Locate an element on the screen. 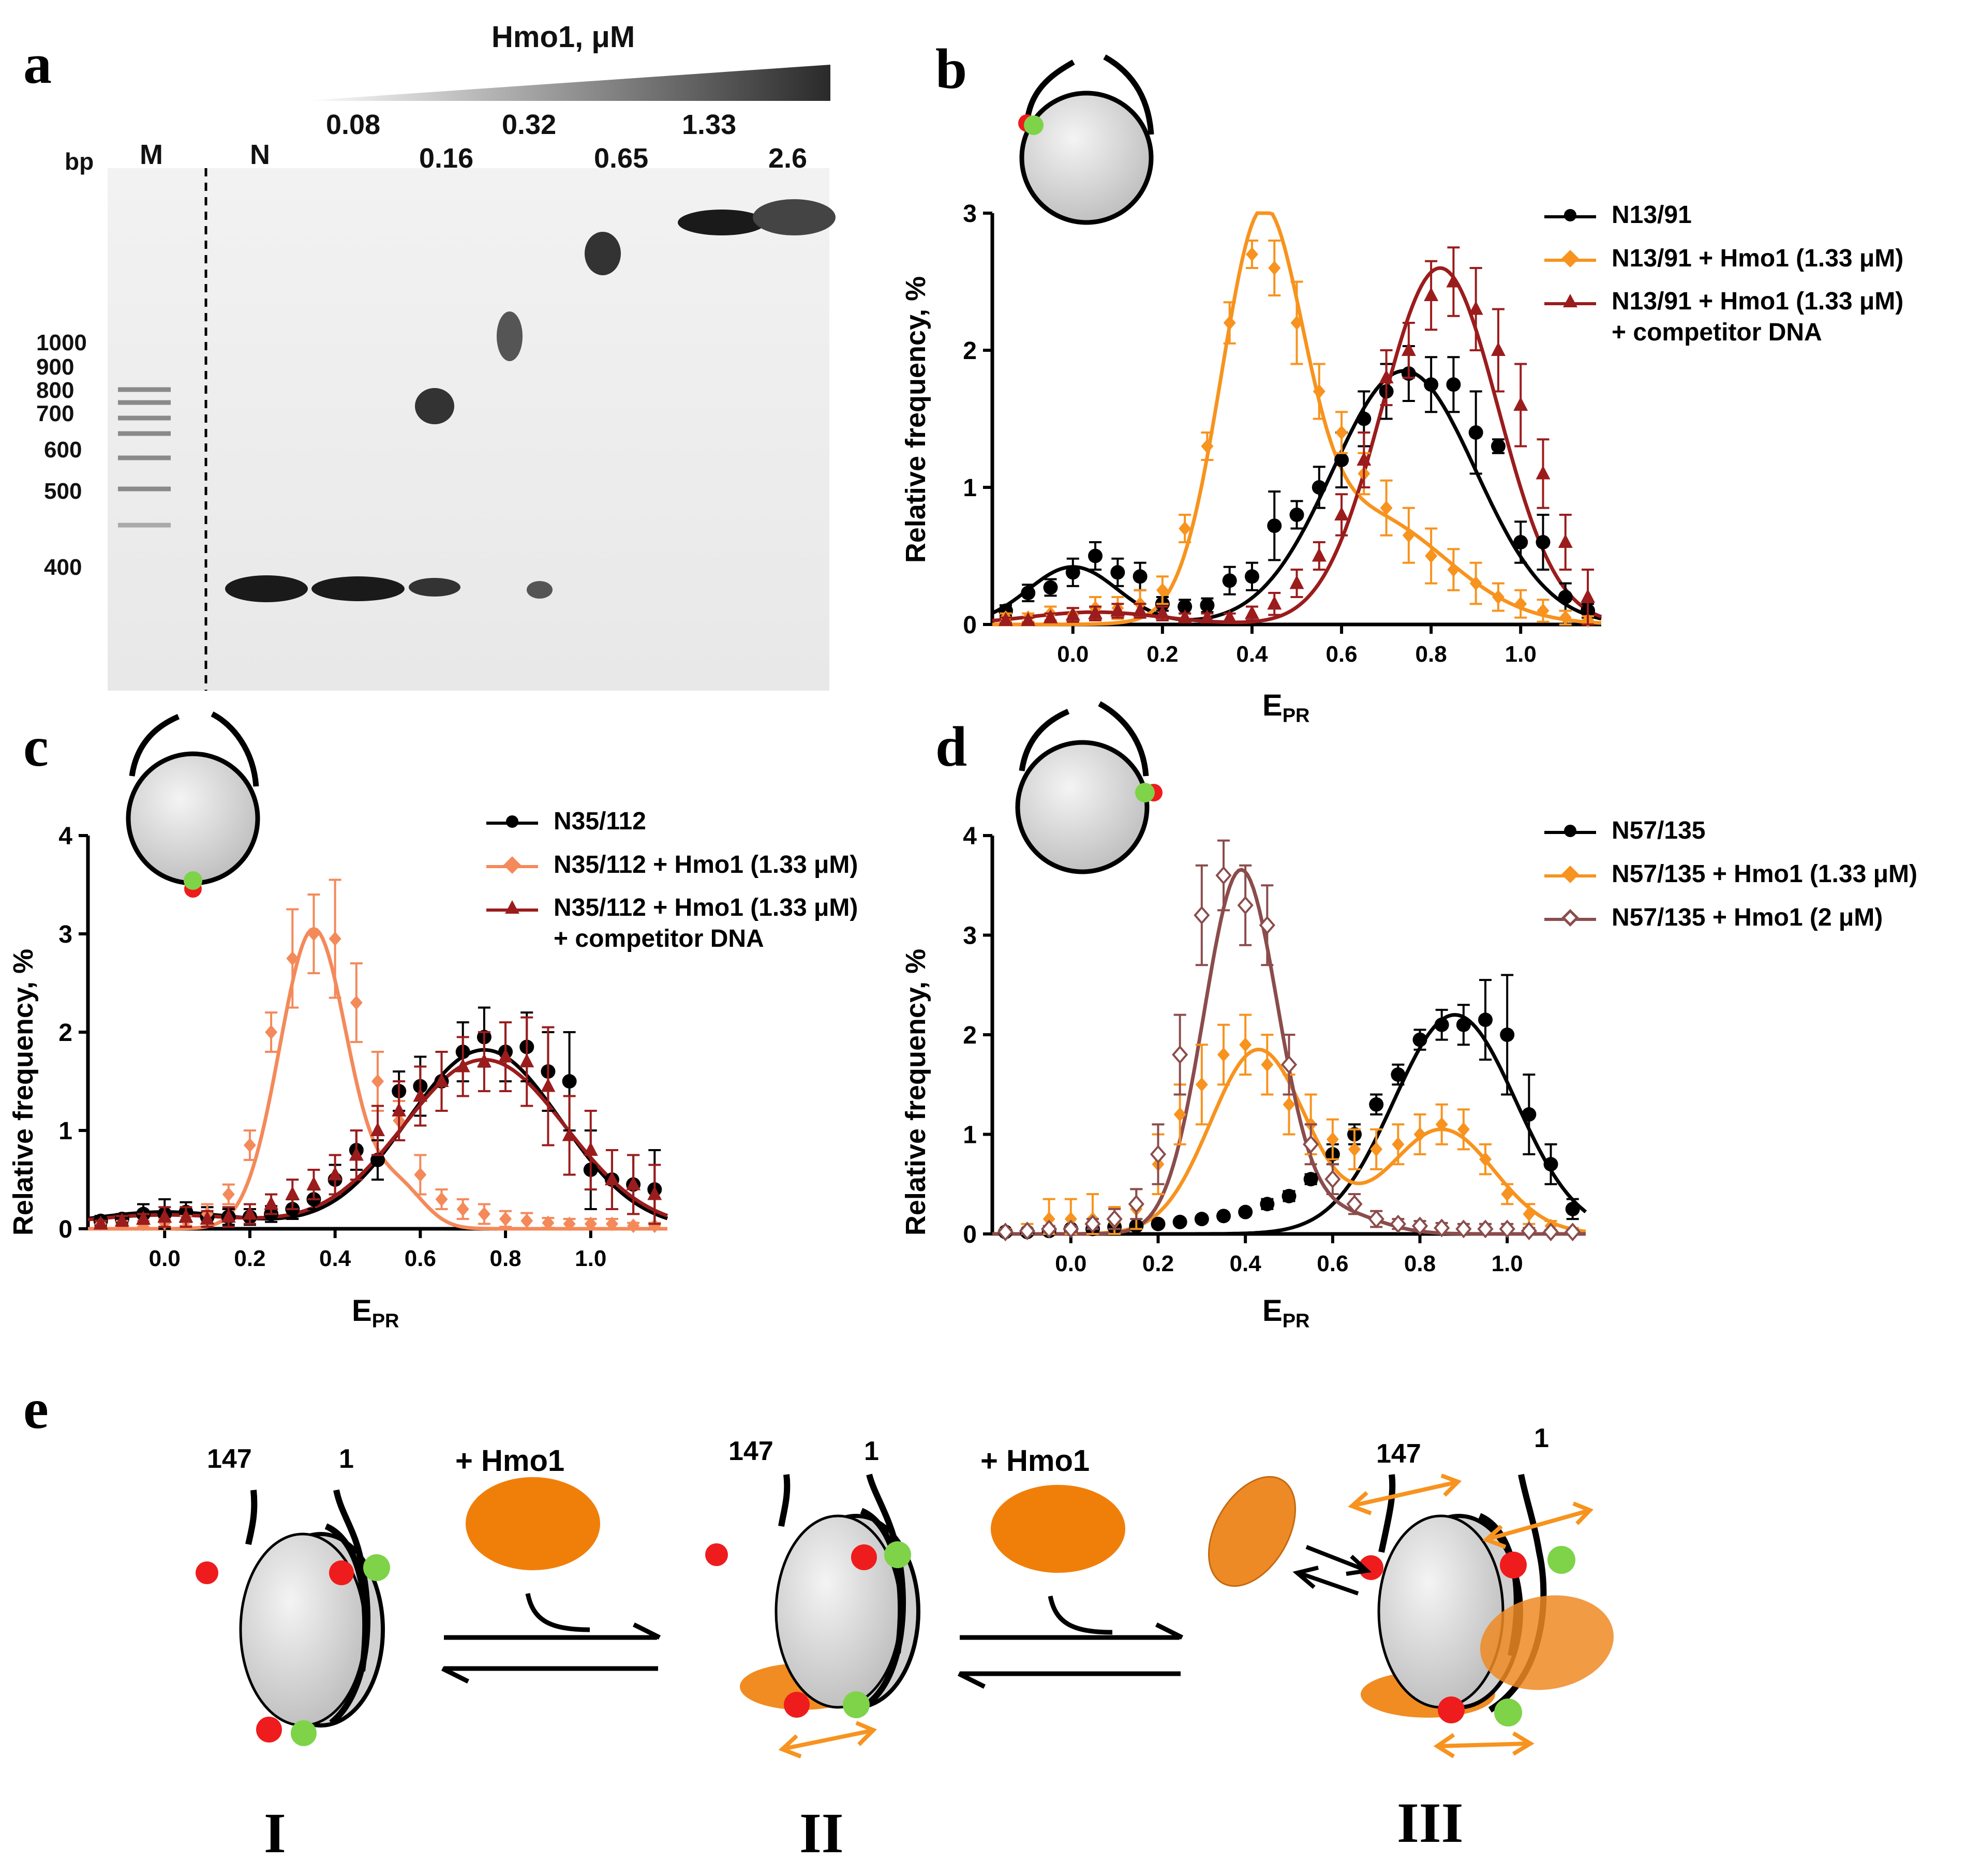  plot-c: 0 1 2 3 4 0.0 0.2 0.4 0.6 0.8 1.0 is located at coordinates (363, 1047).